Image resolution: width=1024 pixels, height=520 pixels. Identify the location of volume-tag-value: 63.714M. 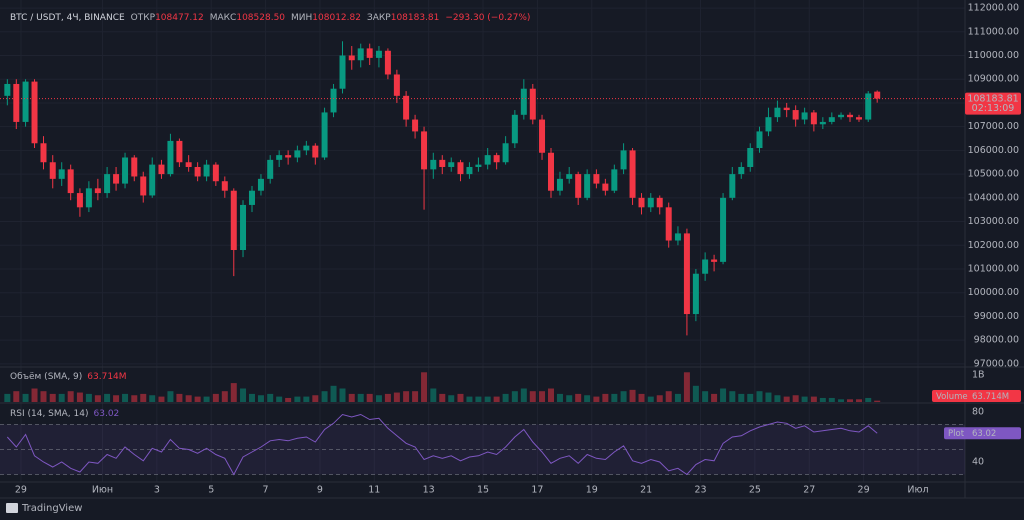
(990, 397).